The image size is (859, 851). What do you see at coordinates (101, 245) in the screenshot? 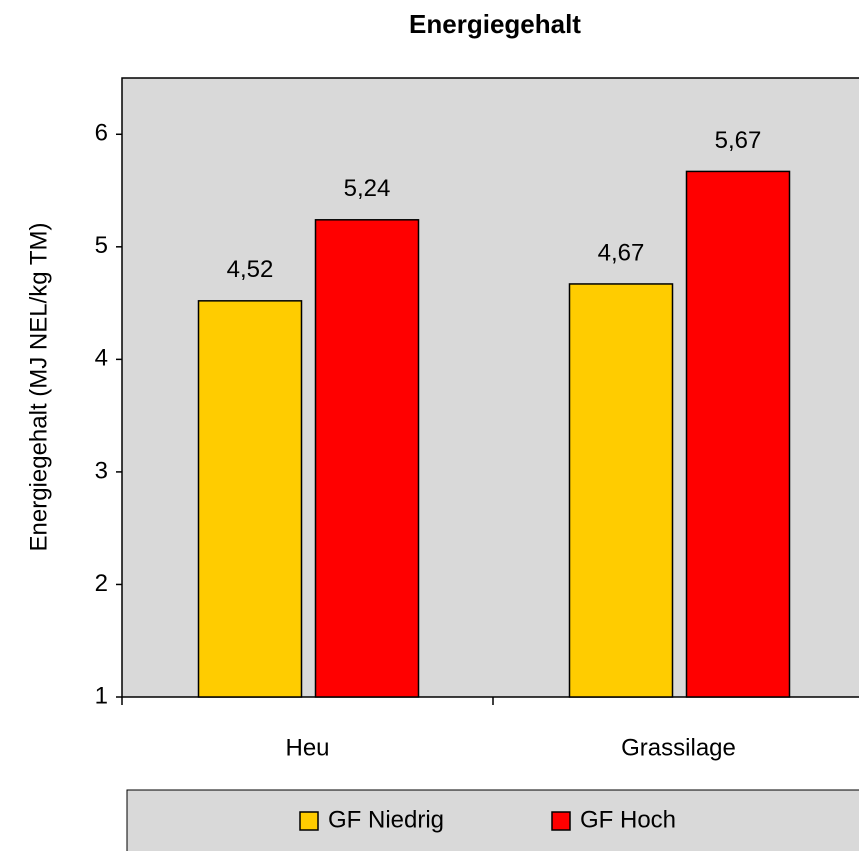
I see `y-tick-label: 5` at bounding box center [101, 245].